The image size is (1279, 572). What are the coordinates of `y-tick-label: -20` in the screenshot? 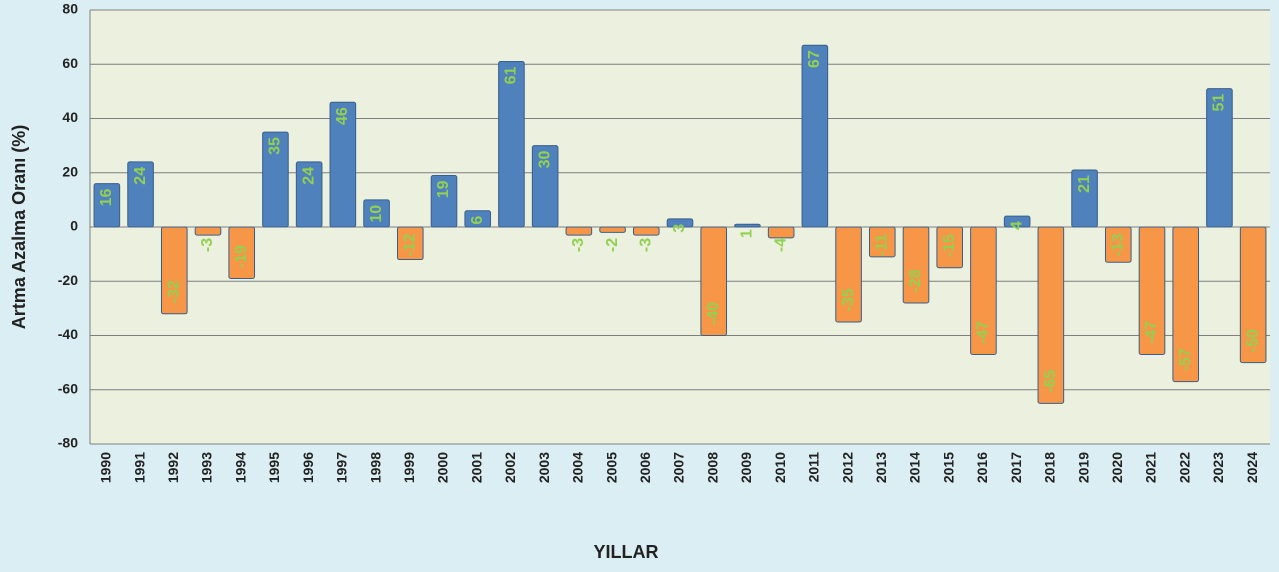 It's located at (68, 280).